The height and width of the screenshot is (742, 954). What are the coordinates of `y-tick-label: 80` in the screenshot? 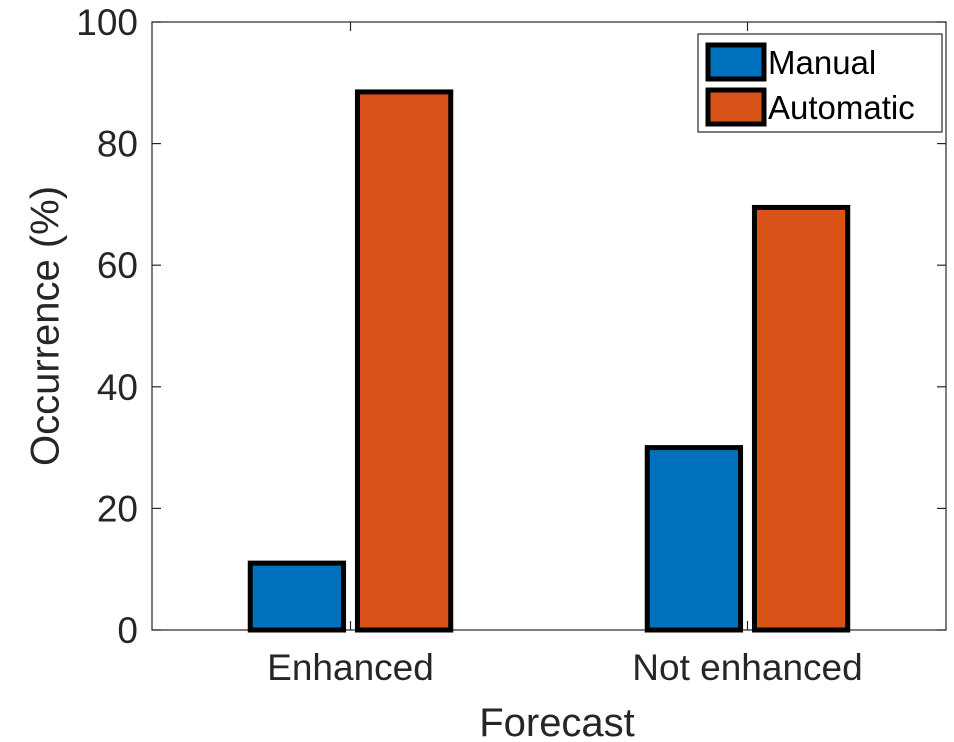 It's located at (117, 144).